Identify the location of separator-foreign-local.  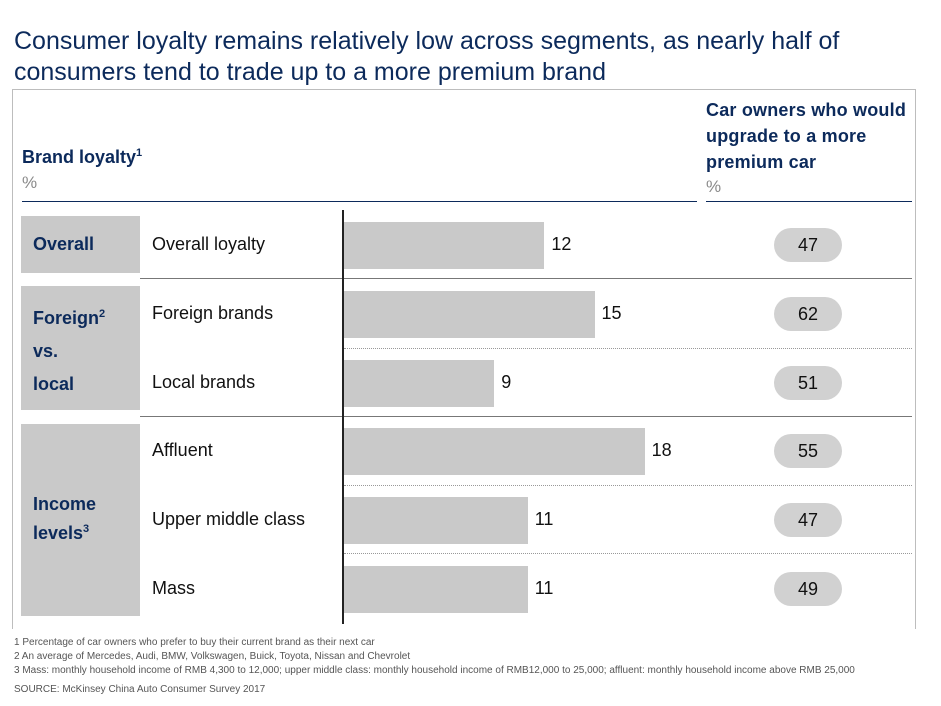
(628, 348).